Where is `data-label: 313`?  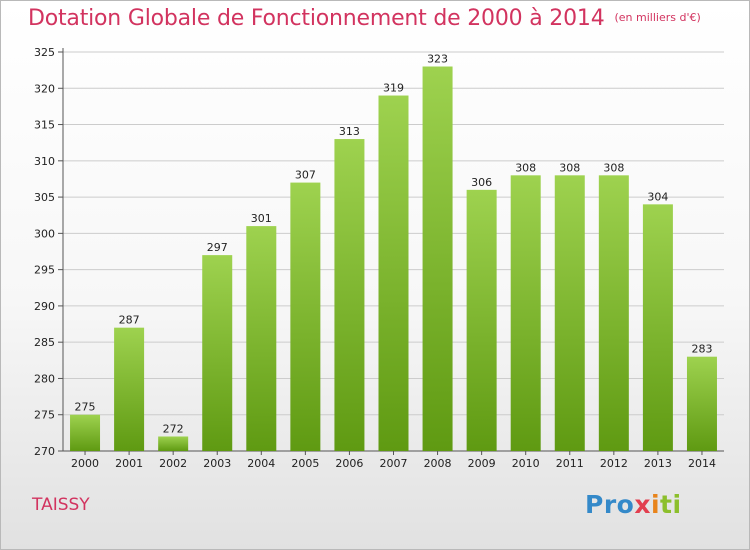
data-label: 313 is located at coordinates (349, 131).